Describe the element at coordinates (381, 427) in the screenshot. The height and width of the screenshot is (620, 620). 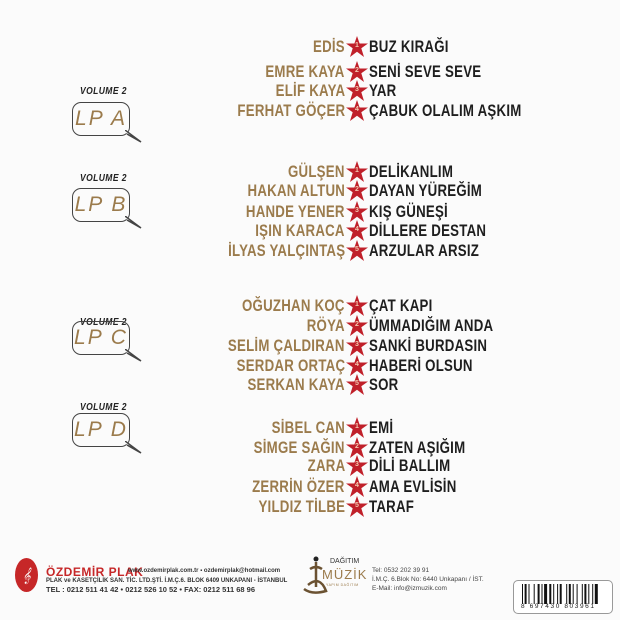
I see `track-title: EMİ` at that location.